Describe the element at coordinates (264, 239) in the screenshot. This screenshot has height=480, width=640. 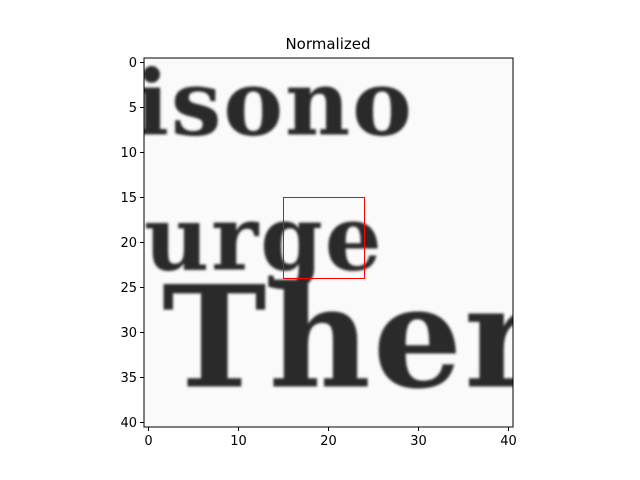
I see `image-text-line: urge` at that location.